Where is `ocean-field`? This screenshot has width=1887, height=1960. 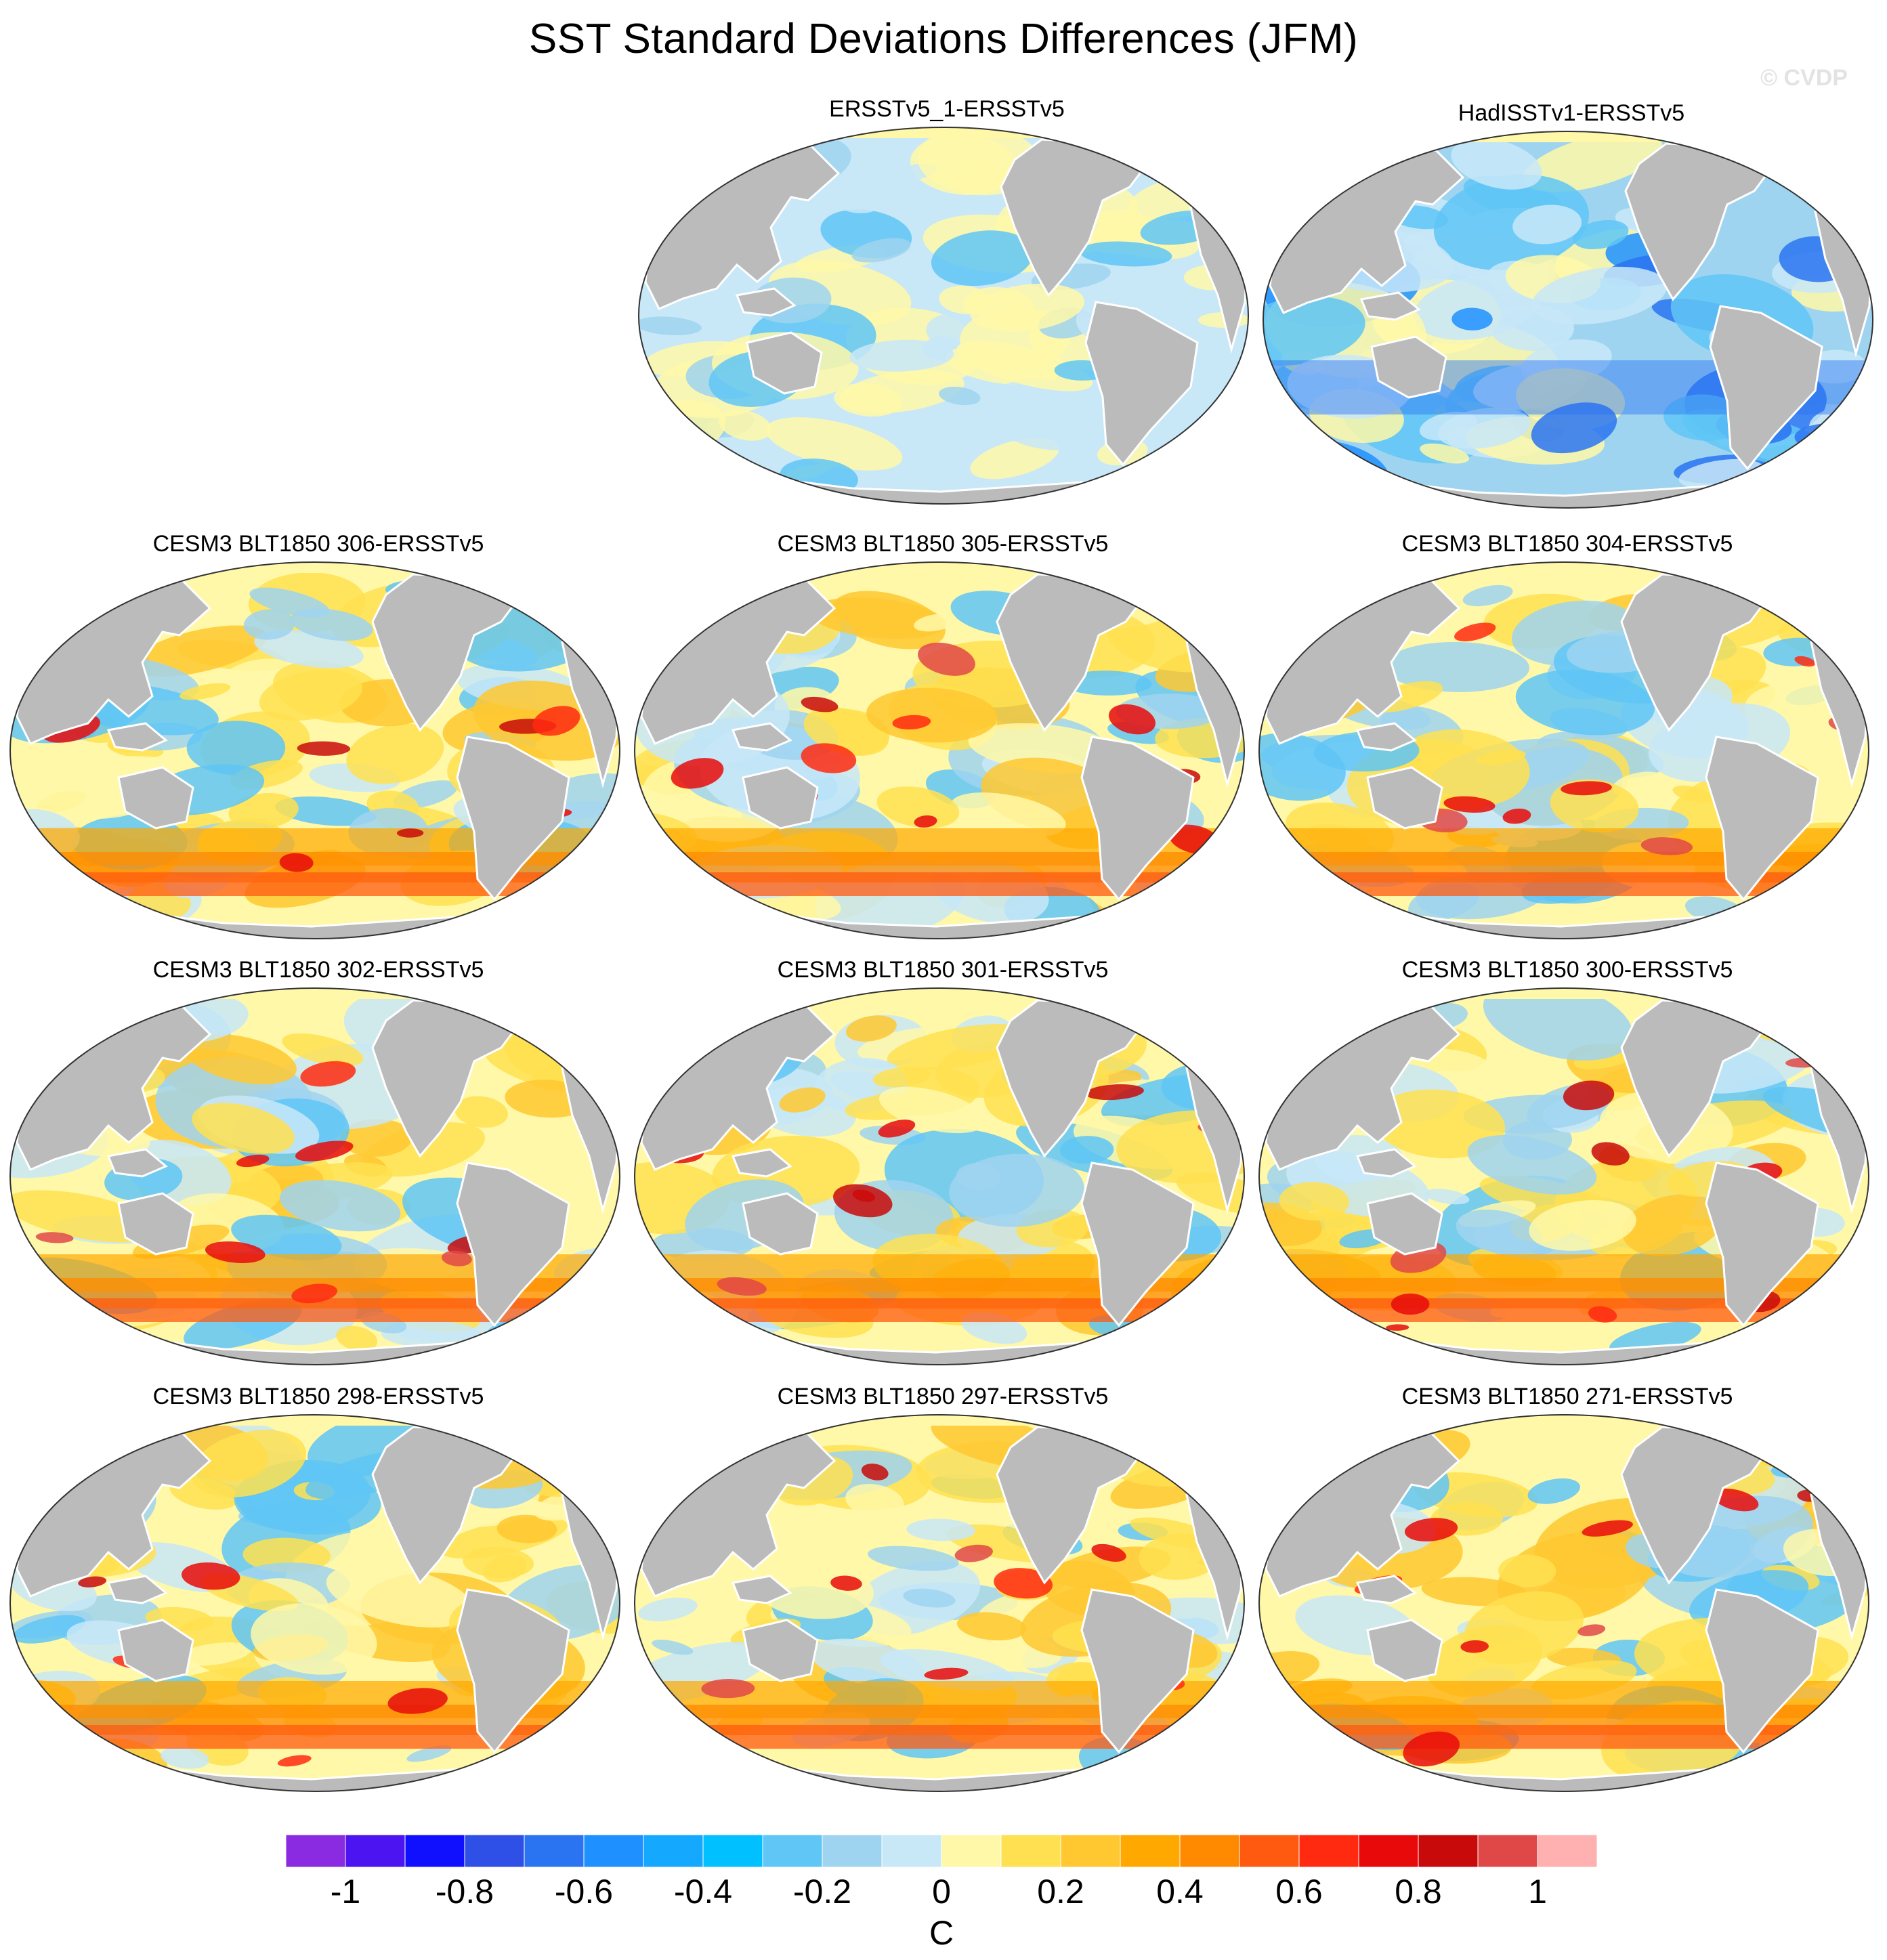 ocean-field is located at coordinates (940, 1603).